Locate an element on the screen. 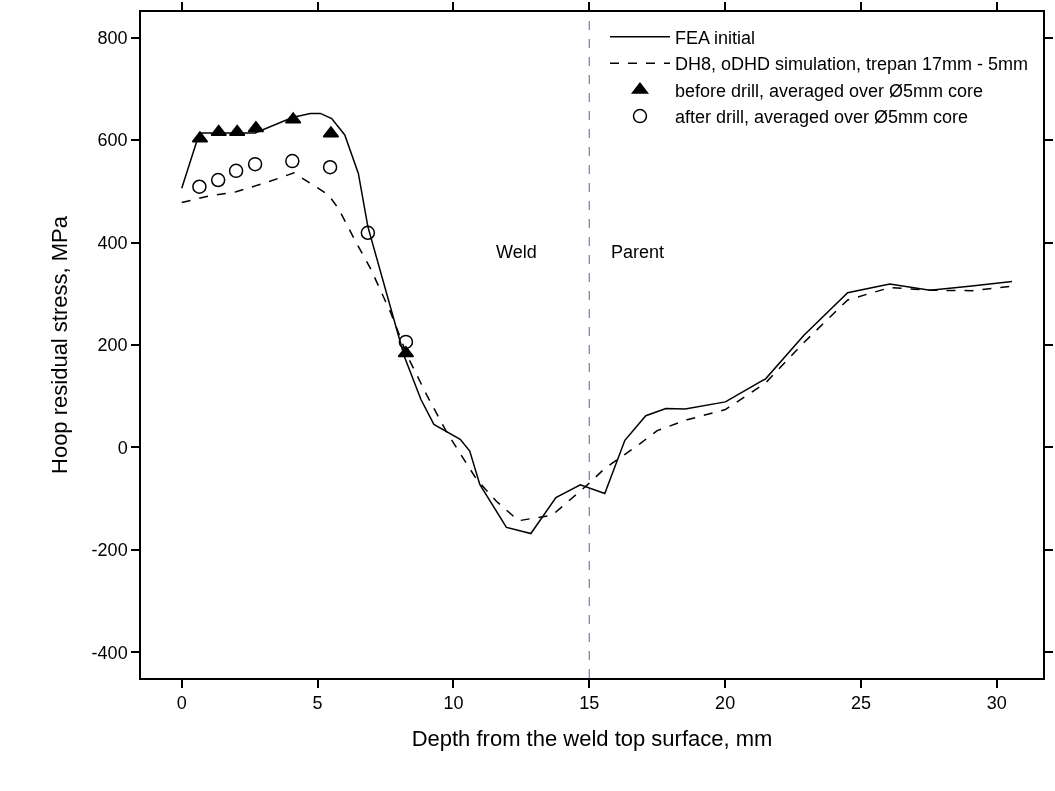  legend-label: before drill, averaged over Ø5mm core is located at coordinates (829, 90).